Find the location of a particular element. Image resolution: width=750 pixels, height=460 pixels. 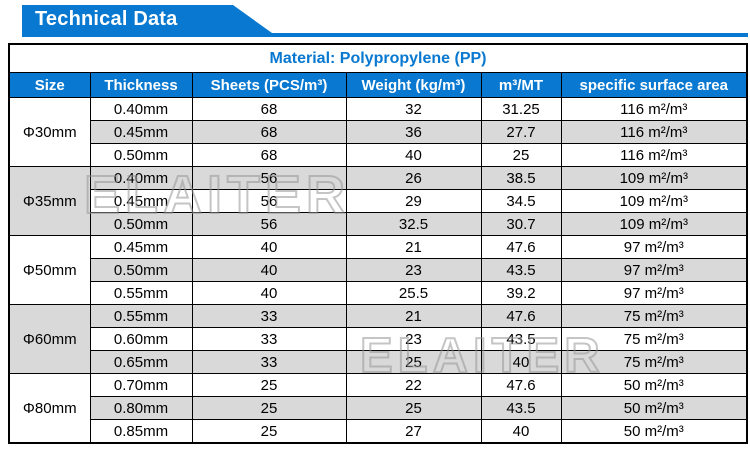

size-cell: Φ80mm is located at coordinates (49, 408).